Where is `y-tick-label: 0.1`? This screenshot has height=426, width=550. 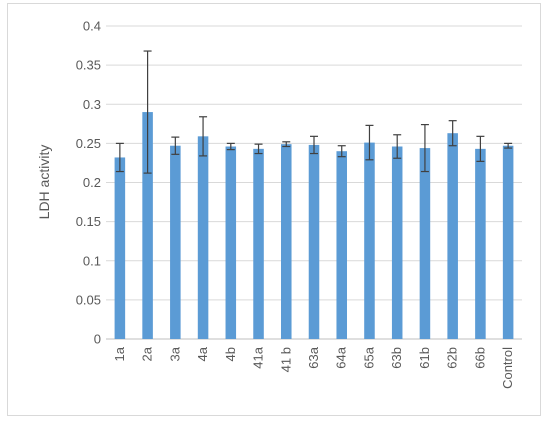 y-tick-label: 0.1 is located at coordinates (92, 260).